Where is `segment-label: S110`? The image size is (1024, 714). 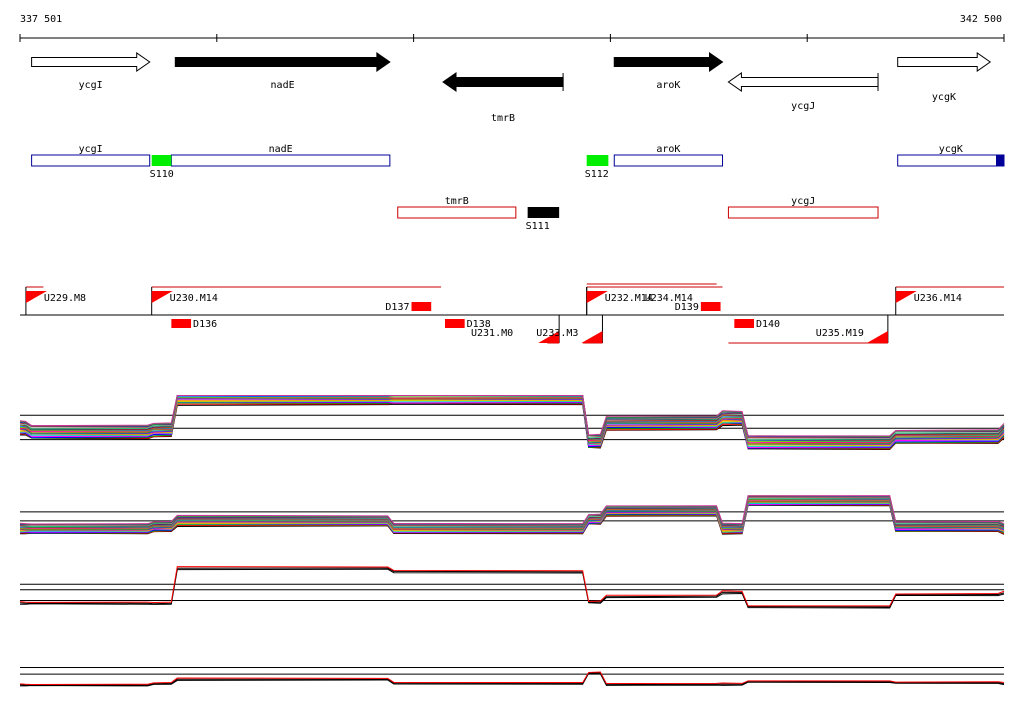
segment-label: S110 is located at coordinates (162, 174).